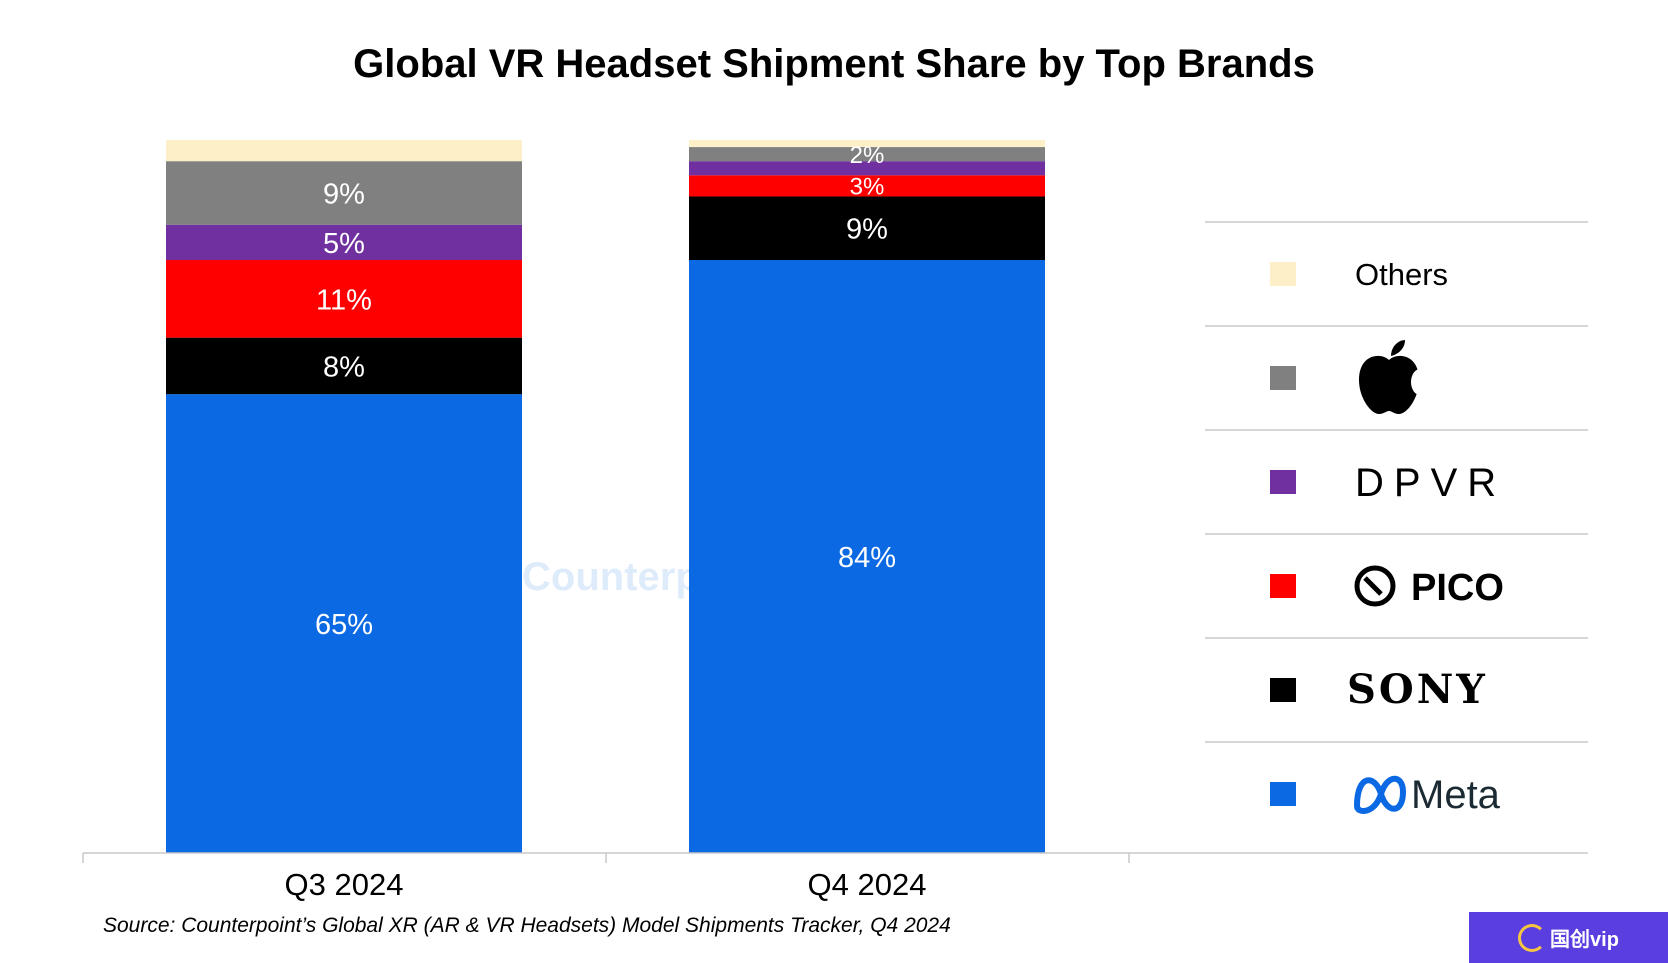 This screenshot has height=963, width=1668. I want to click on meta-infinity, so click(1380, 794).